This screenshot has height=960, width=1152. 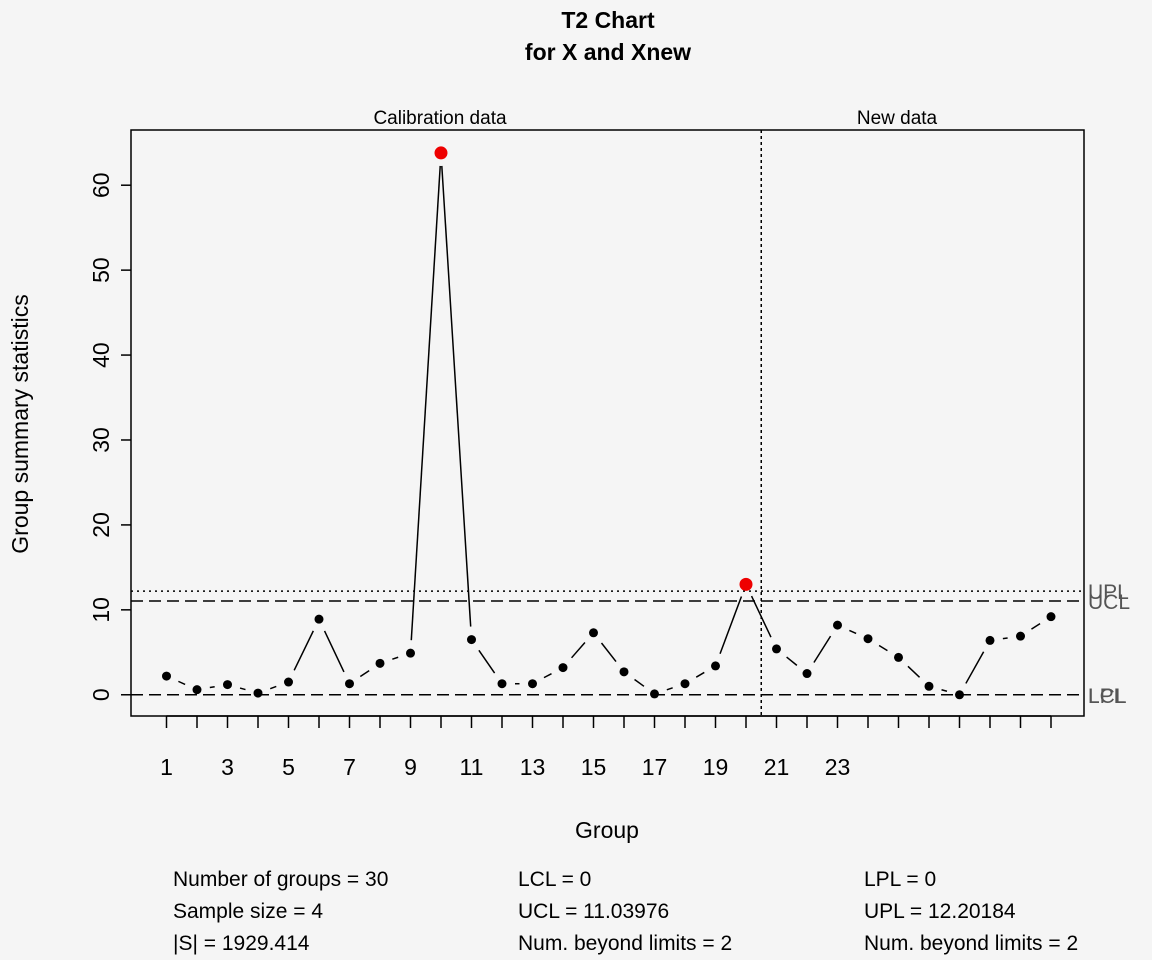 What do you see at coordinates (594, 911) in the screenshot?
I see `stat-ucl: UCL = 11.03976` at bounding box center [594, 911].